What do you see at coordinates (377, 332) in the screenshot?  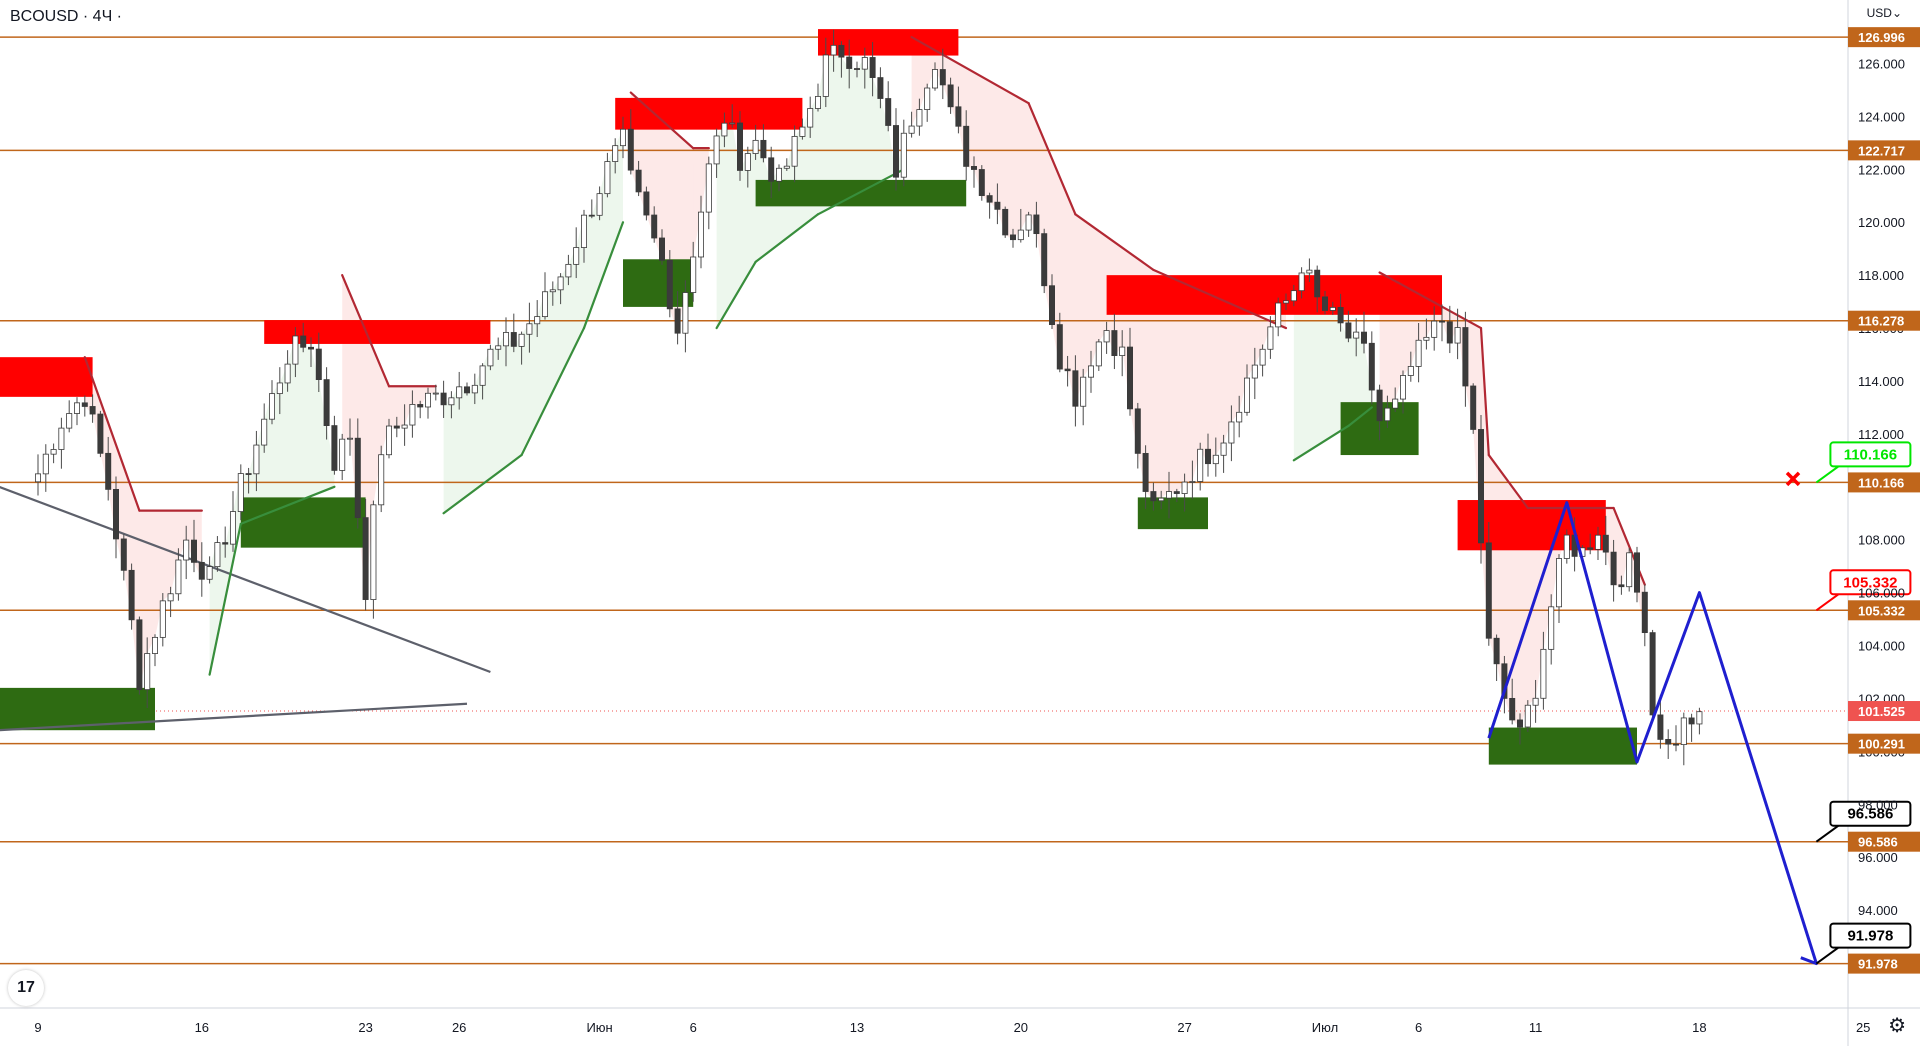 I see `supply-zone` at bounding box center [377, 332].